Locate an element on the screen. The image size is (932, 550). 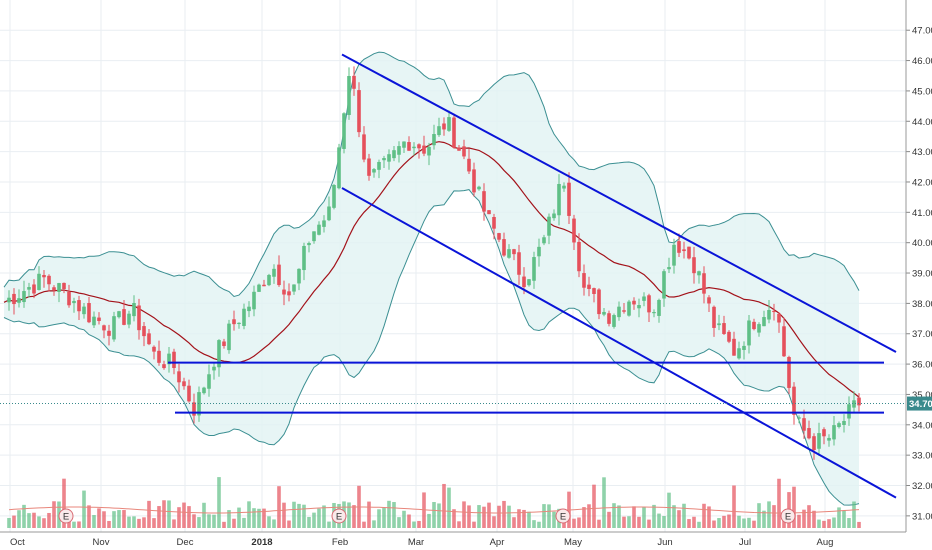
y-tick-label: 46.00 is located at coordinates (922, 61).